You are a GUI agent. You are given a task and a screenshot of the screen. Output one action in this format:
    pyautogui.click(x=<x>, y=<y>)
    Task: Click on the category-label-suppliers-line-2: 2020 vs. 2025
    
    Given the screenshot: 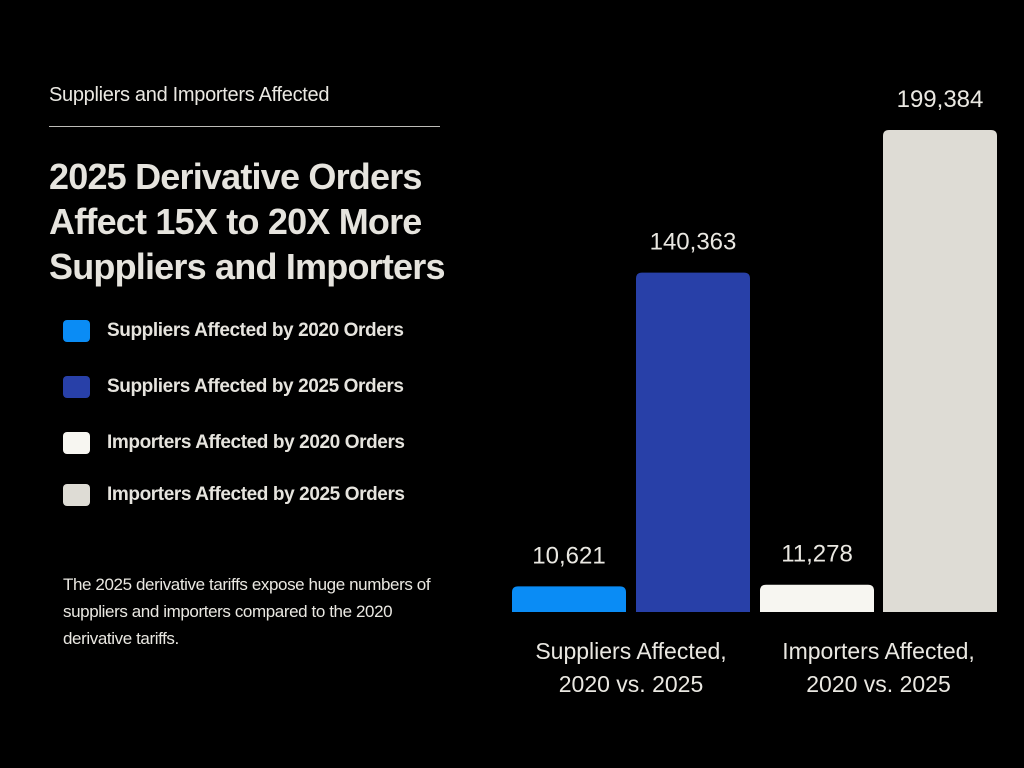 What is the action you would take?
    pyautogui.click(x=631, y=684)
    